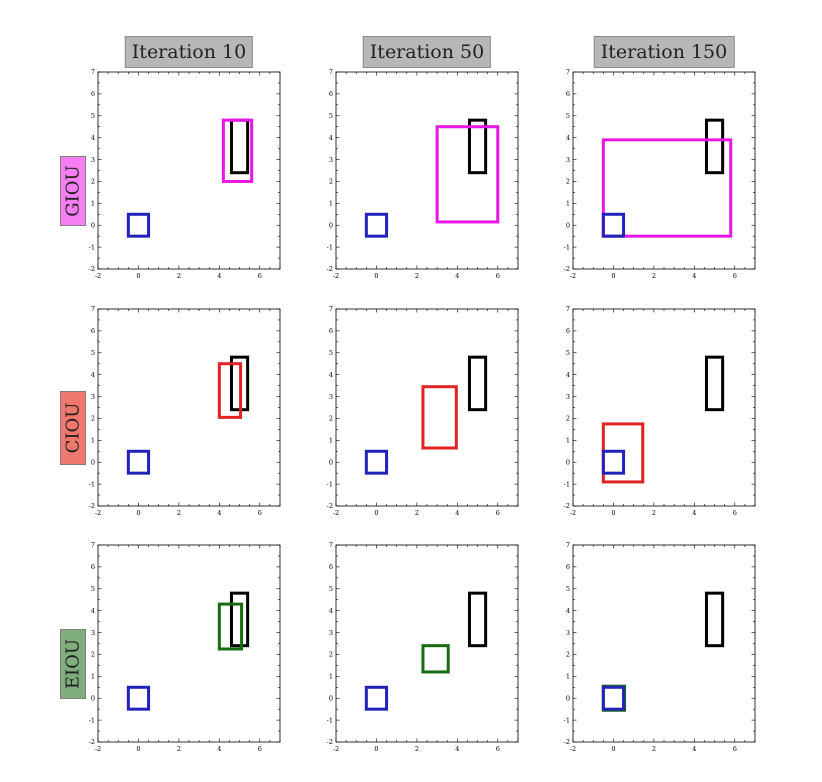  Describe the element at coordinates (73, 663) in the screenshot. I see `row-label: EIOU` at that location.